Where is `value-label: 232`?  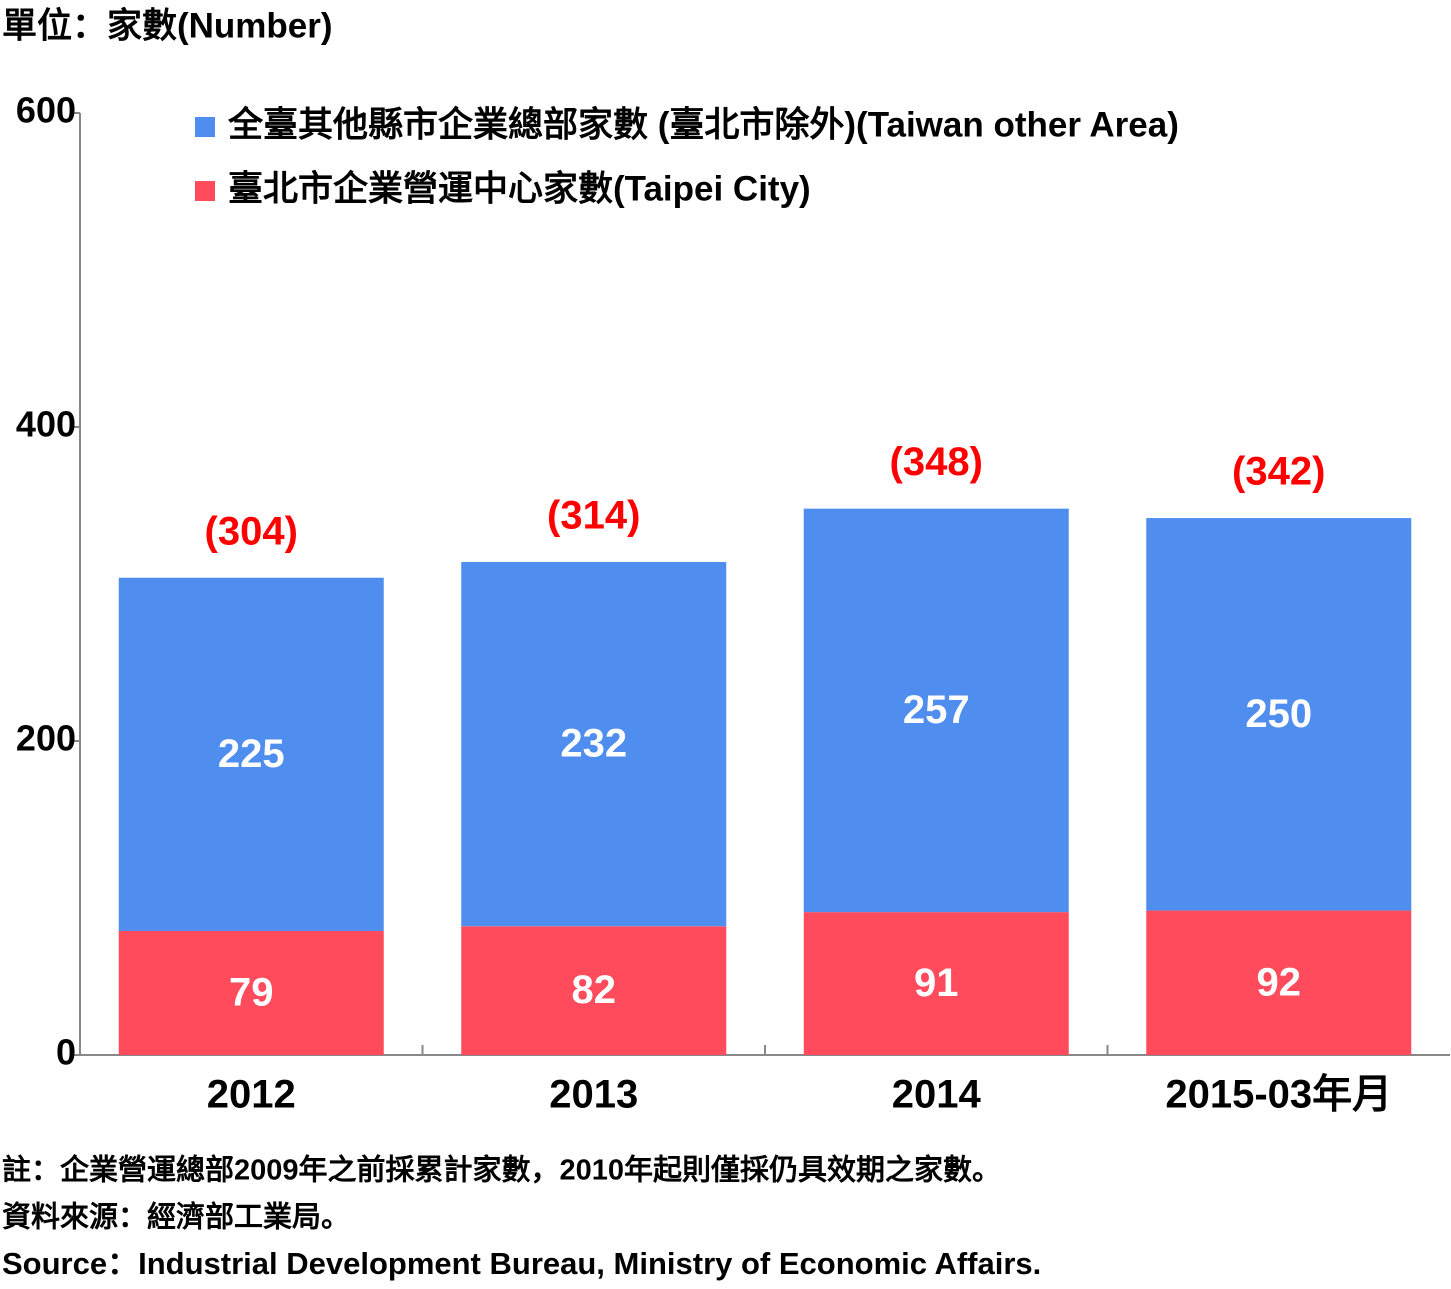
value-label: 232 is located at coordinates (593, 744).